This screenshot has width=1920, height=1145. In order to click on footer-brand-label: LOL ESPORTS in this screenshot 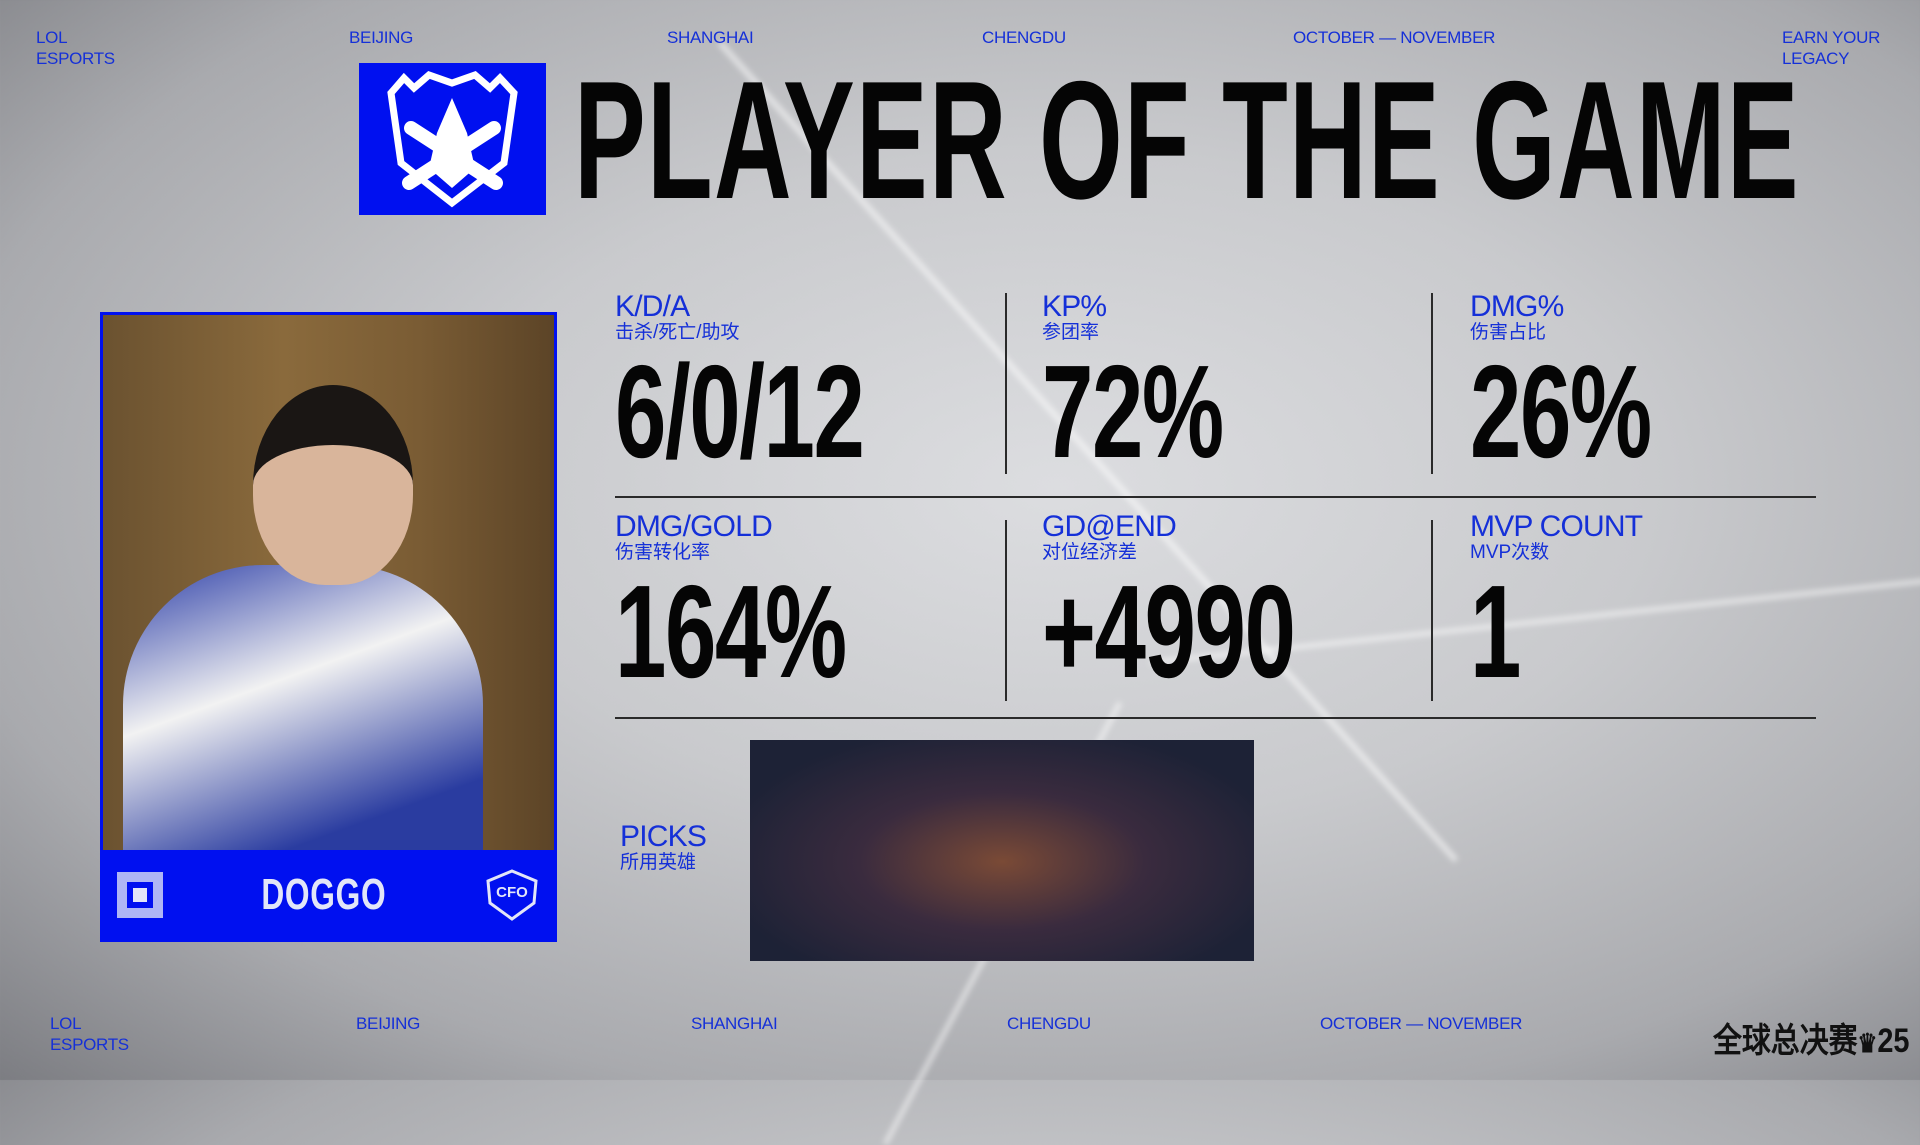, I will do `click(89, 1034)`.